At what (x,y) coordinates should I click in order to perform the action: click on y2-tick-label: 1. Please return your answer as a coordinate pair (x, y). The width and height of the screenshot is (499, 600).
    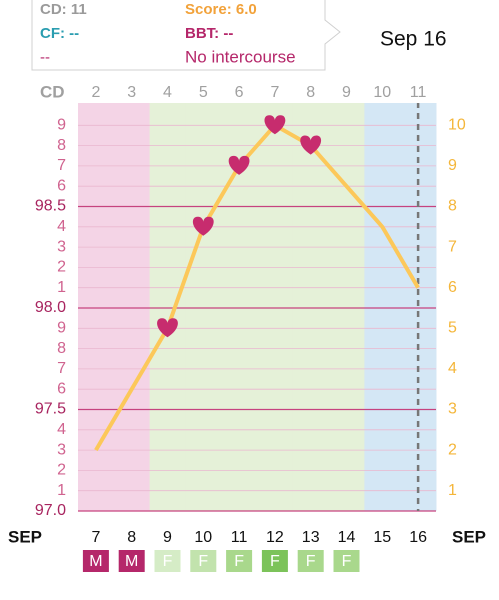
    Looking at the image, I should click on (452, 490).